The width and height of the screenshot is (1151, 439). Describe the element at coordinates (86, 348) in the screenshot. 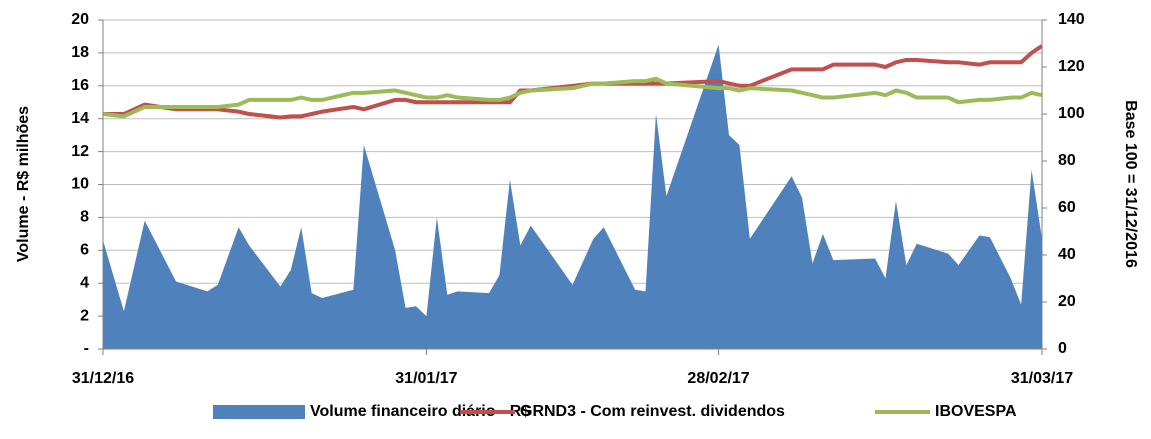

I see `y-tick-label: -` at that location.